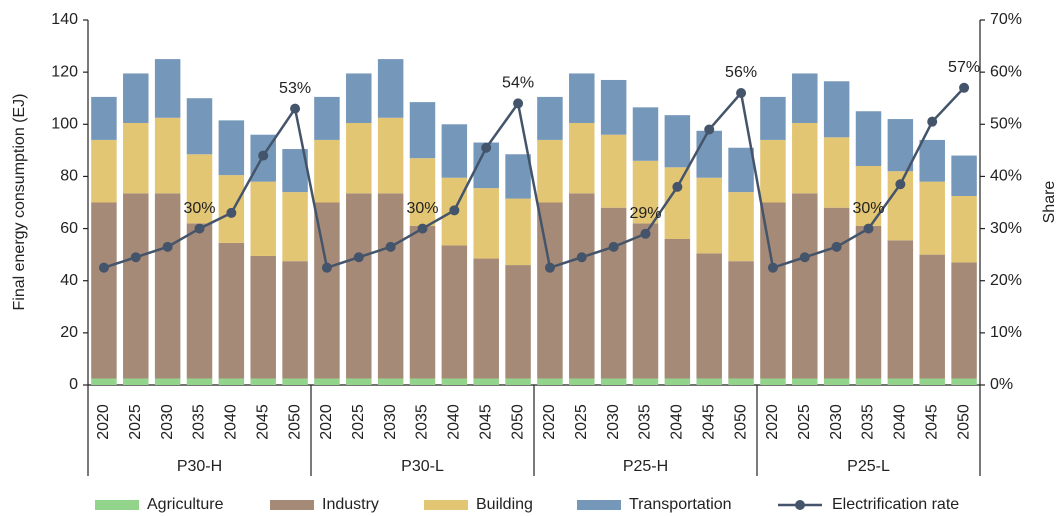  Describe the element at coordinates (422, 466) in the screenshot. I see `group-label: P30-L` at that location.